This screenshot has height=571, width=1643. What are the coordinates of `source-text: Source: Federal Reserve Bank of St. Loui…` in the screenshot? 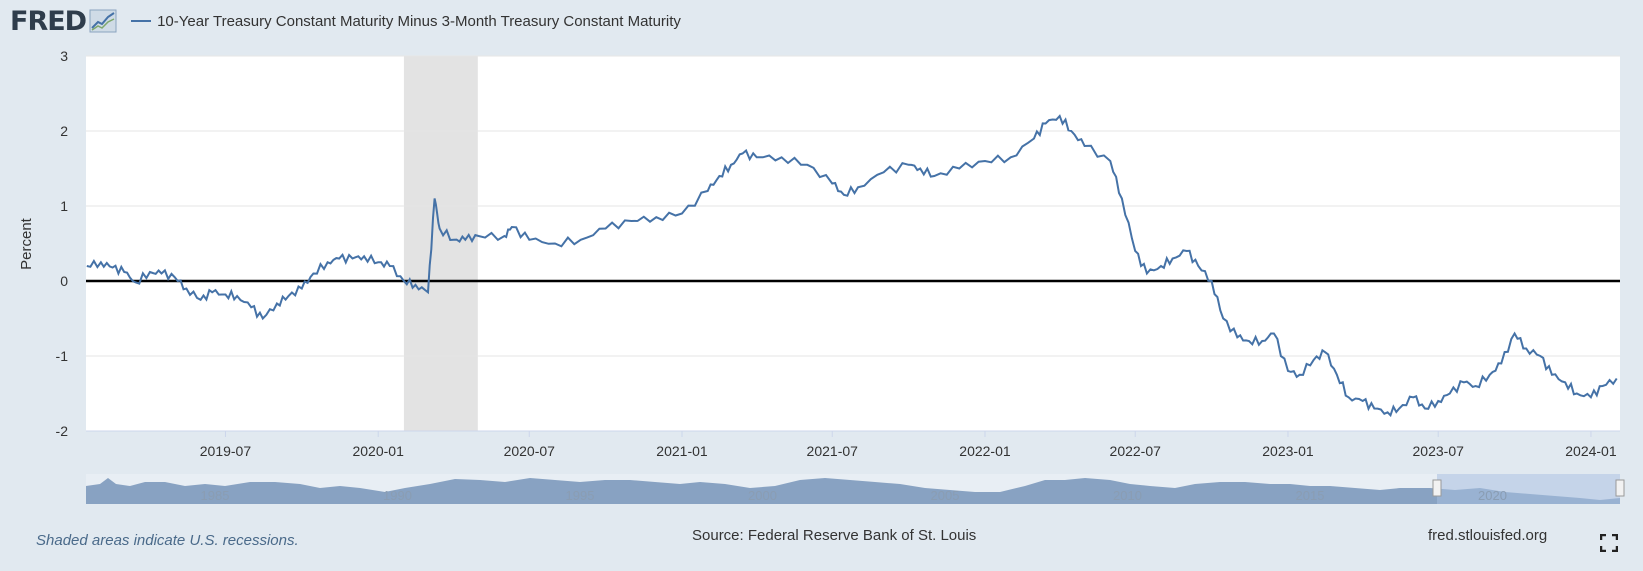 It's located at (834, 535).